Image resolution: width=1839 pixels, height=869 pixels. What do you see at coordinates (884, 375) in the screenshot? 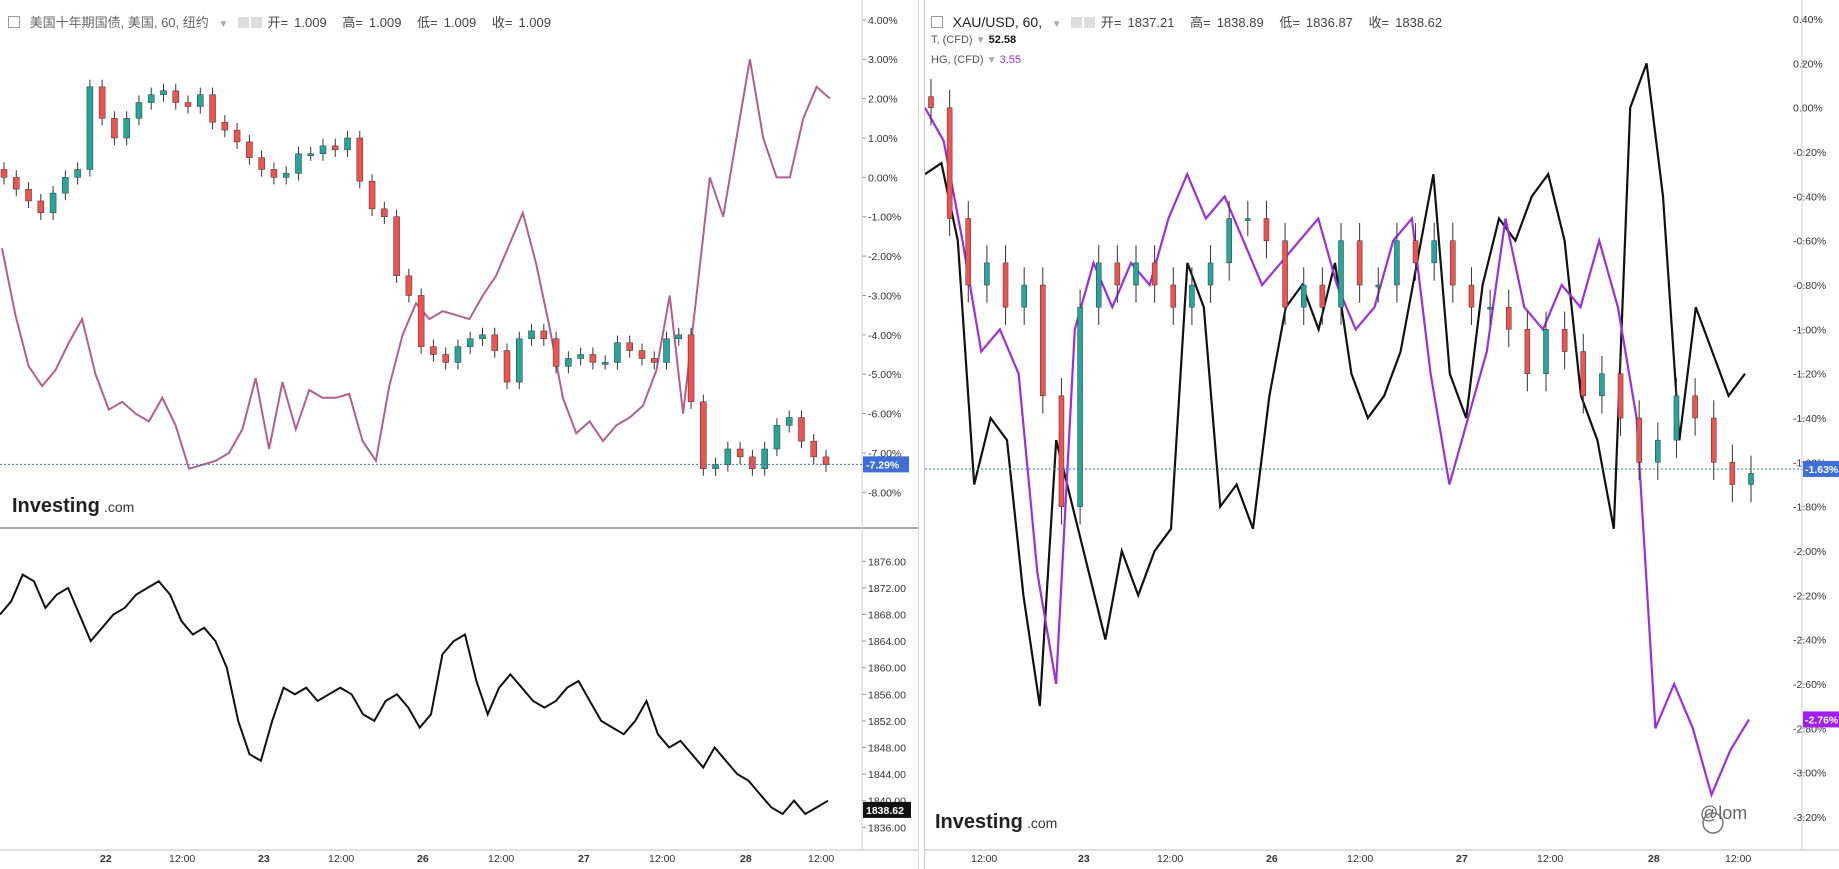
I see `y-axis-tick-label: -5.00%` at bounding box center [884, 375].